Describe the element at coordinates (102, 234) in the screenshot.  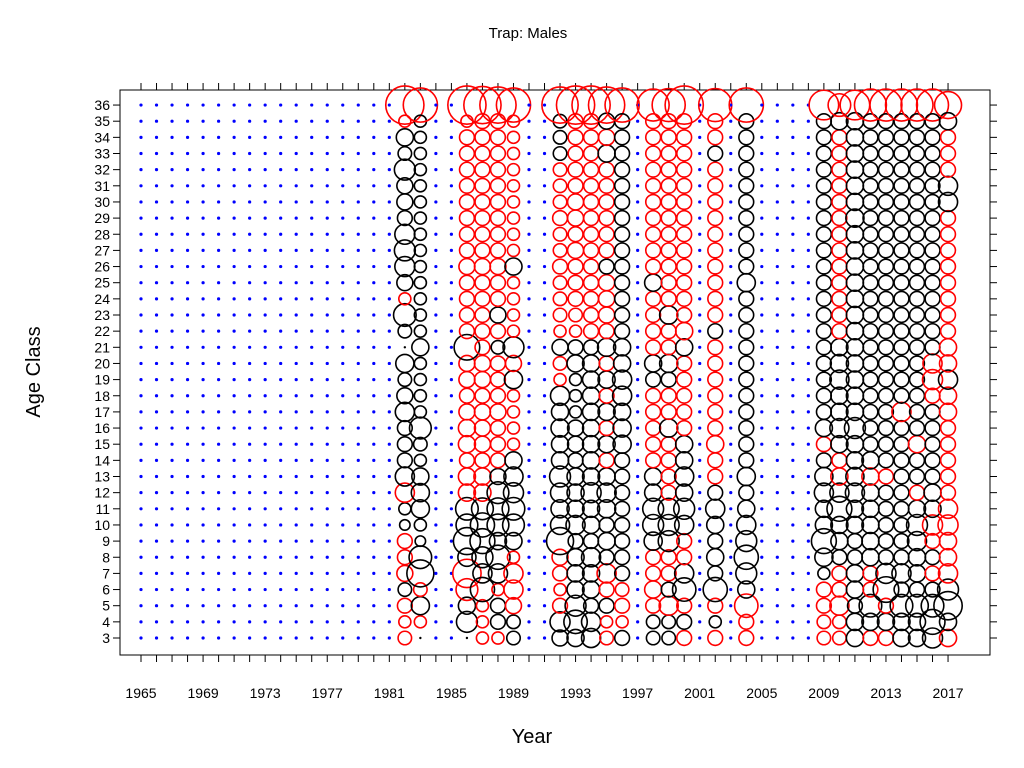
I see `y-tick-label: 28` at that location.